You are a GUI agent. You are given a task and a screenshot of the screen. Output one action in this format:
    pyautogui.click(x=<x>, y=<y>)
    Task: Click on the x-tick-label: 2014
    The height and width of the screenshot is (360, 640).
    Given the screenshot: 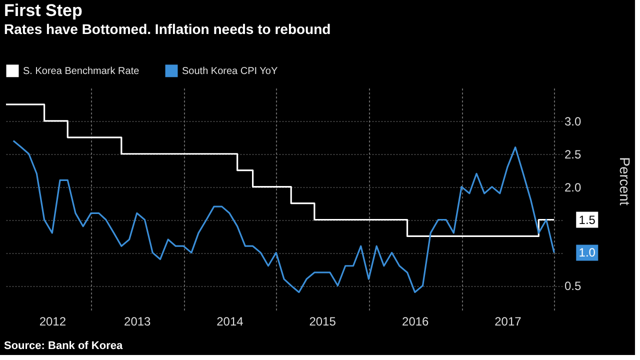 What is the action you would take?
    pyautogui.click(x=230, y=321)
    